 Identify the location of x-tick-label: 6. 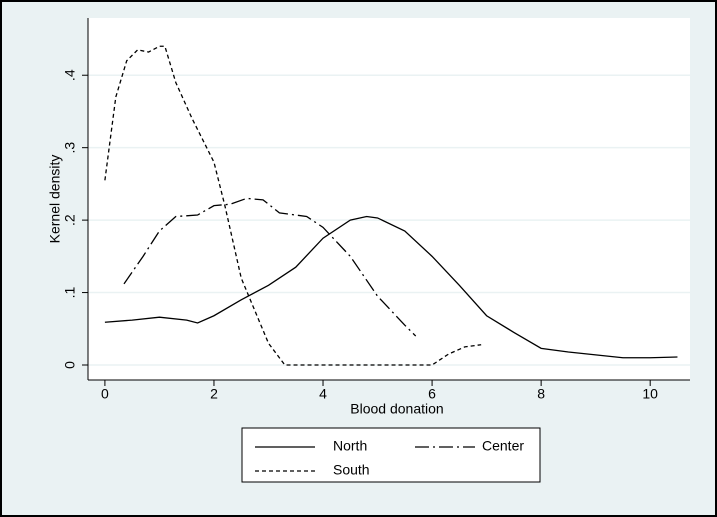
(432, 394).